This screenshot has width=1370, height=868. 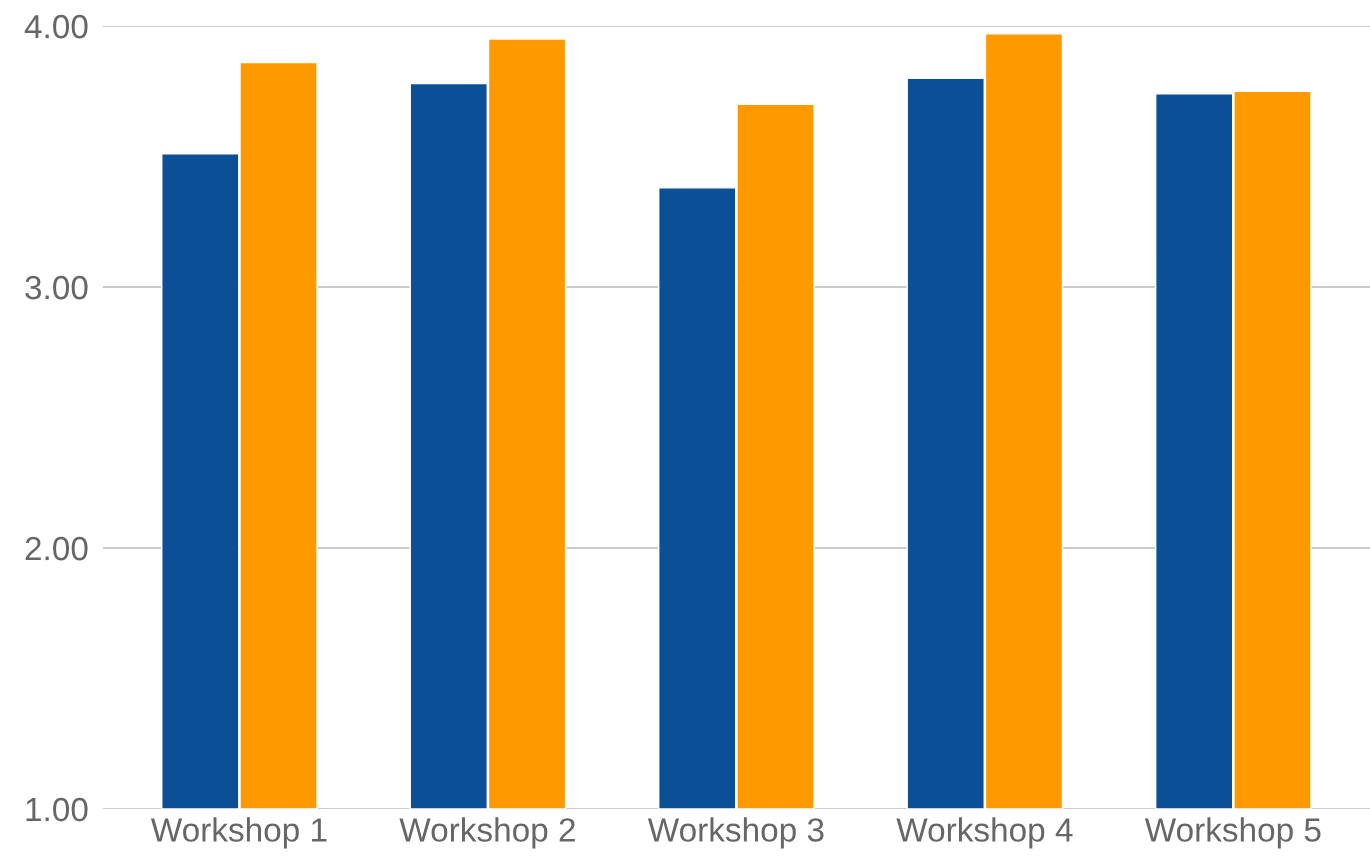 What do you see at coordinates (1232, 833) in the screenshot?
I see `x-tick-label: Workshop 5` at bounding box center [1232, 833].